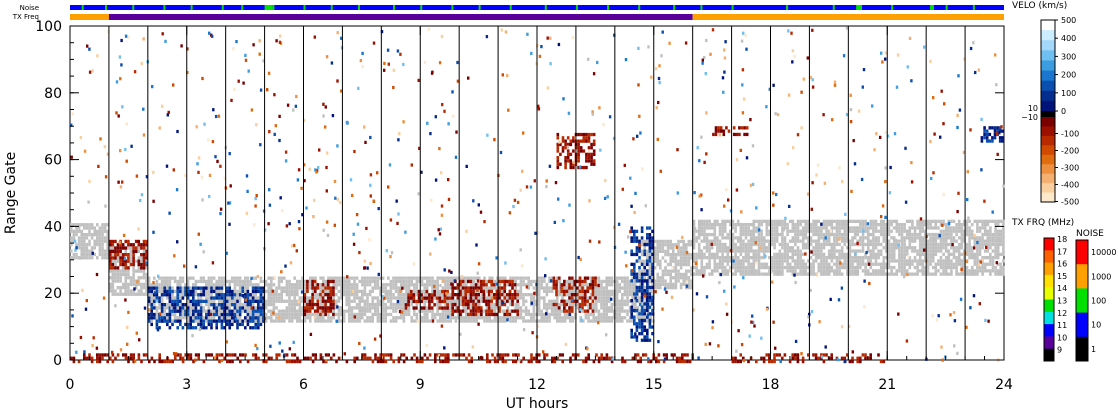 The width and height of the screenshot is (1118, 411). Describe the element at coordinates (932, 7) in the screenshot. I see `noise-bar-block` at that location.